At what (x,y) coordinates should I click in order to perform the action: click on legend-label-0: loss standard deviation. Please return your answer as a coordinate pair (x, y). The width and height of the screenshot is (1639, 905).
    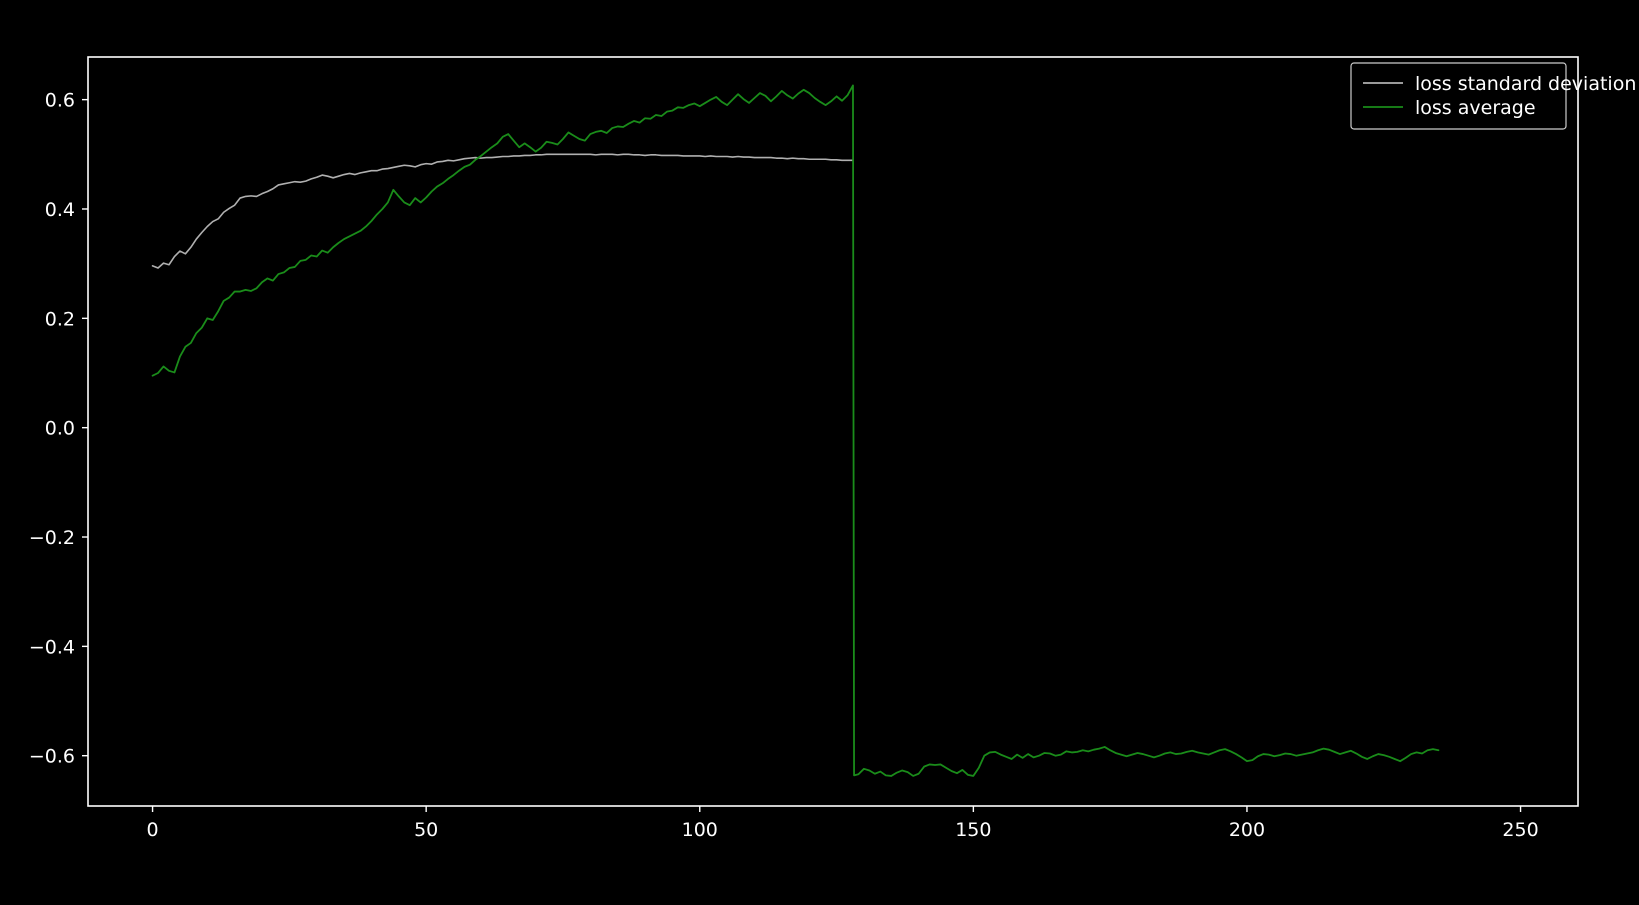
    Looking at the image, I should click on (1525, 84).